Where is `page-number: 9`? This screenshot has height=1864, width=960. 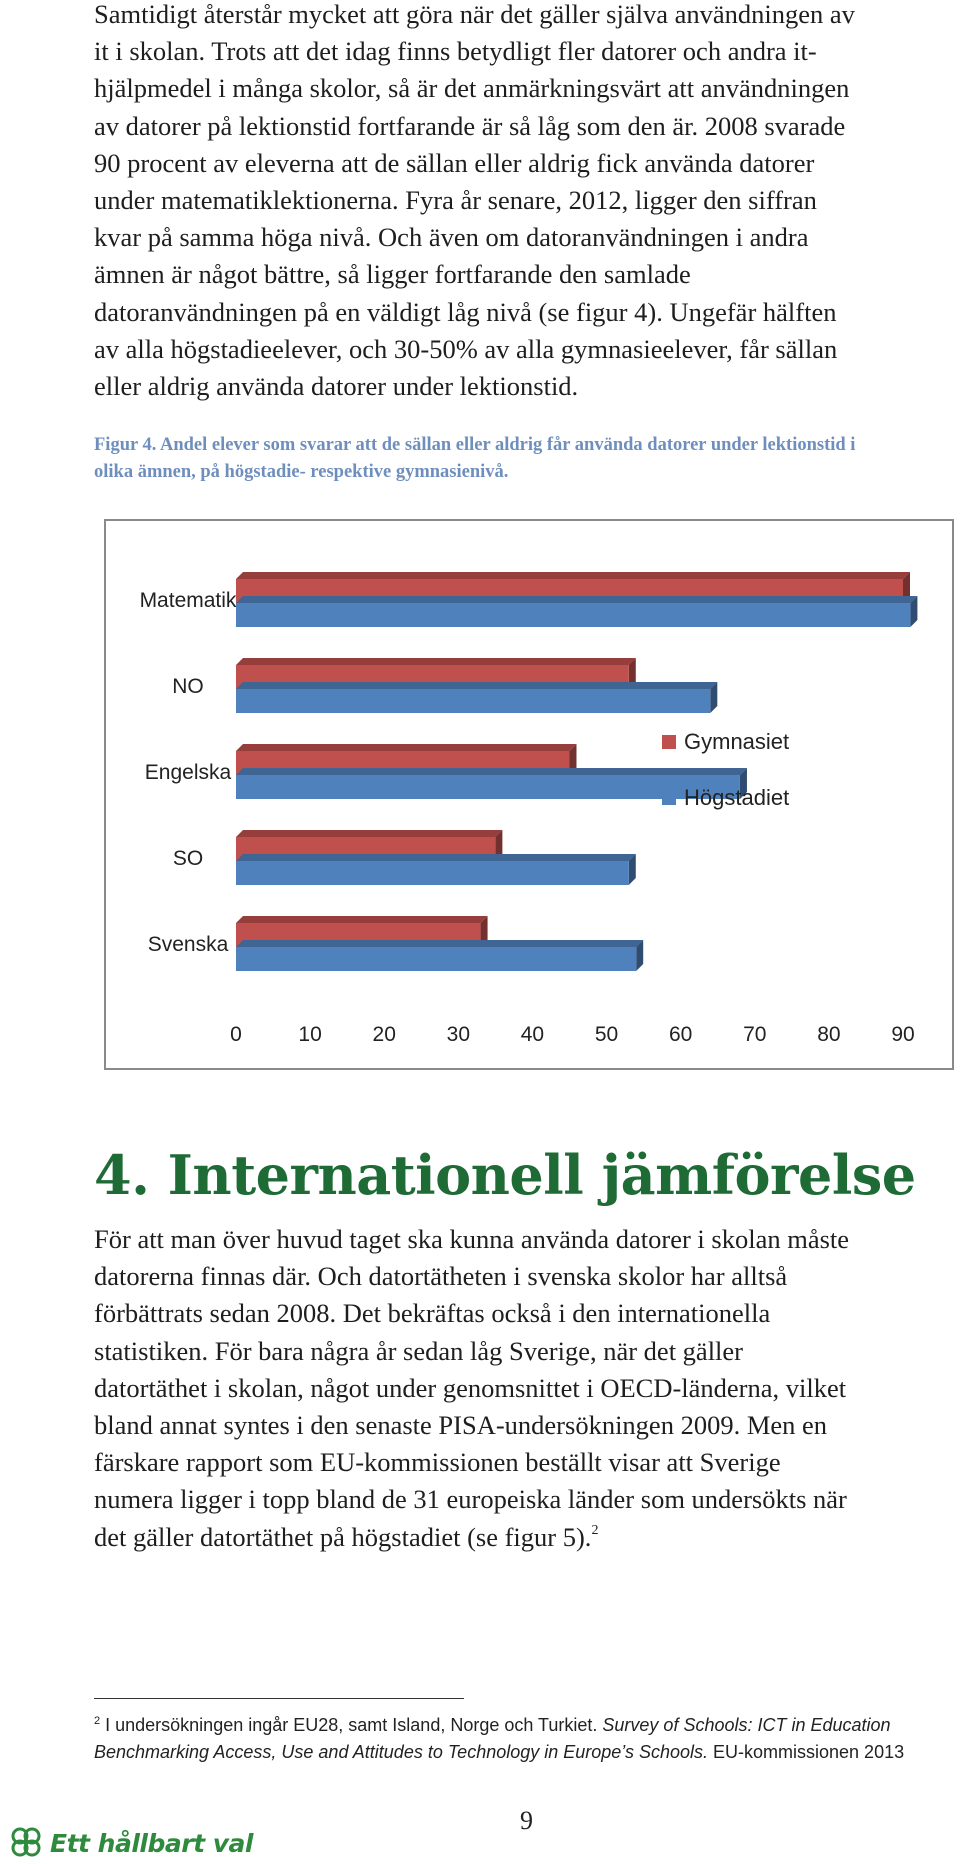 page-number: 9 is located at coordinates (526, 1820).